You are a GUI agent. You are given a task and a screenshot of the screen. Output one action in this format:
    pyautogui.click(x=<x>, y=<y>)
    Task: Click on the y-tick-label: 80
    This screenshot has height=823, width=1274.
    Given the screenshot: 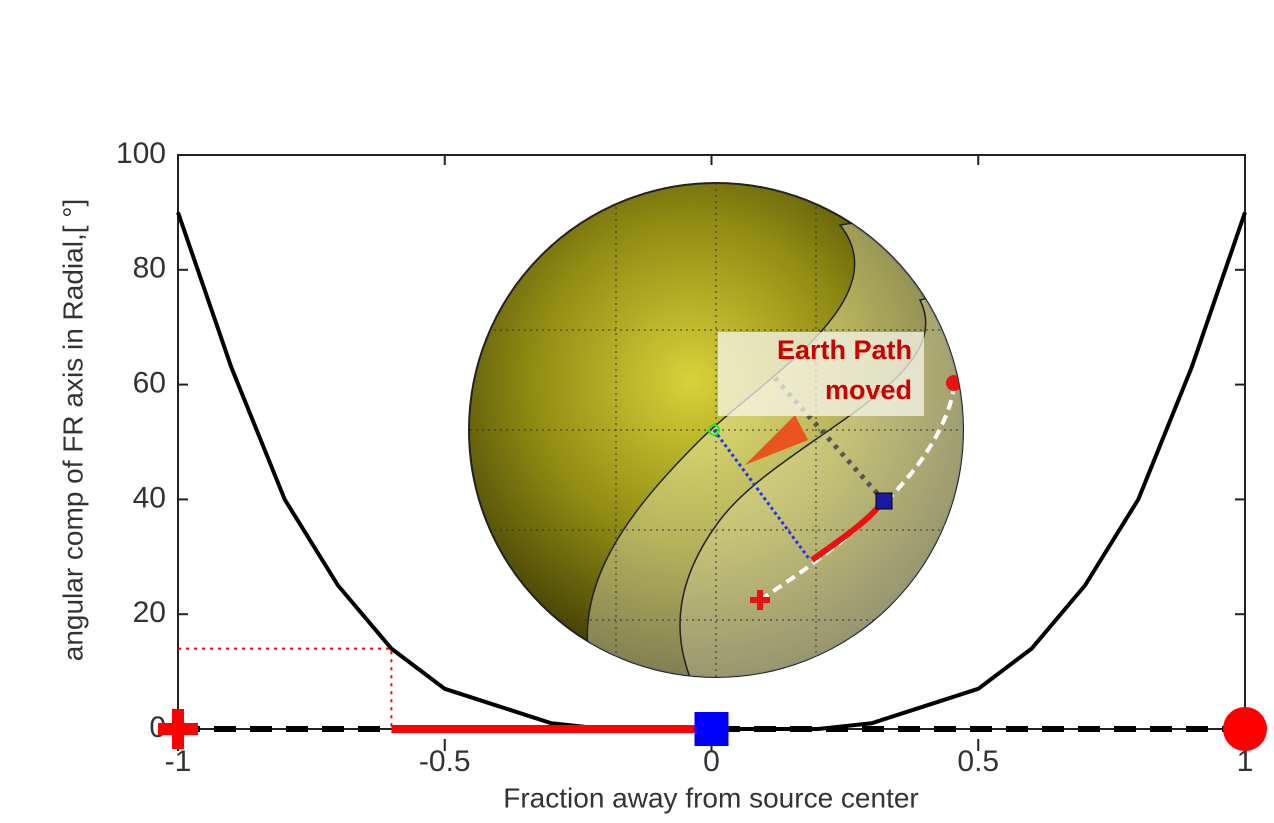 What is the action you would take?
    pyautogui.click(x=149, y=268)
    